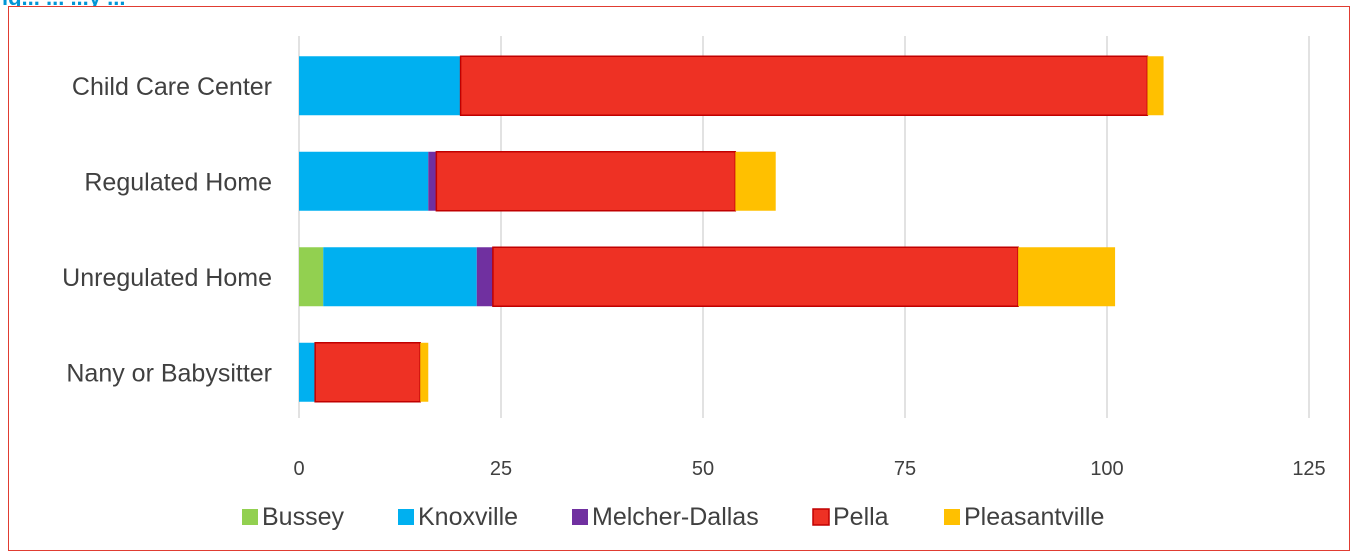 The height and width of the screenshot is (555, 1357). I want to click on legend-label: Pella, so click(861, 517).